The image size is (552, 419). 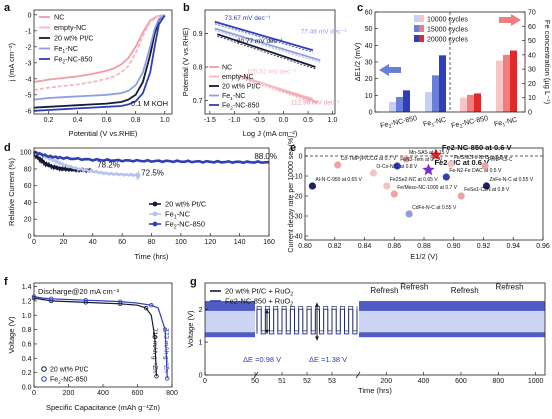 What do you see at coordinates (272, 72) in the screenshot?
I see `slope-label: 105.52 mV dec⁻¹` at bounding box center [272, 72].